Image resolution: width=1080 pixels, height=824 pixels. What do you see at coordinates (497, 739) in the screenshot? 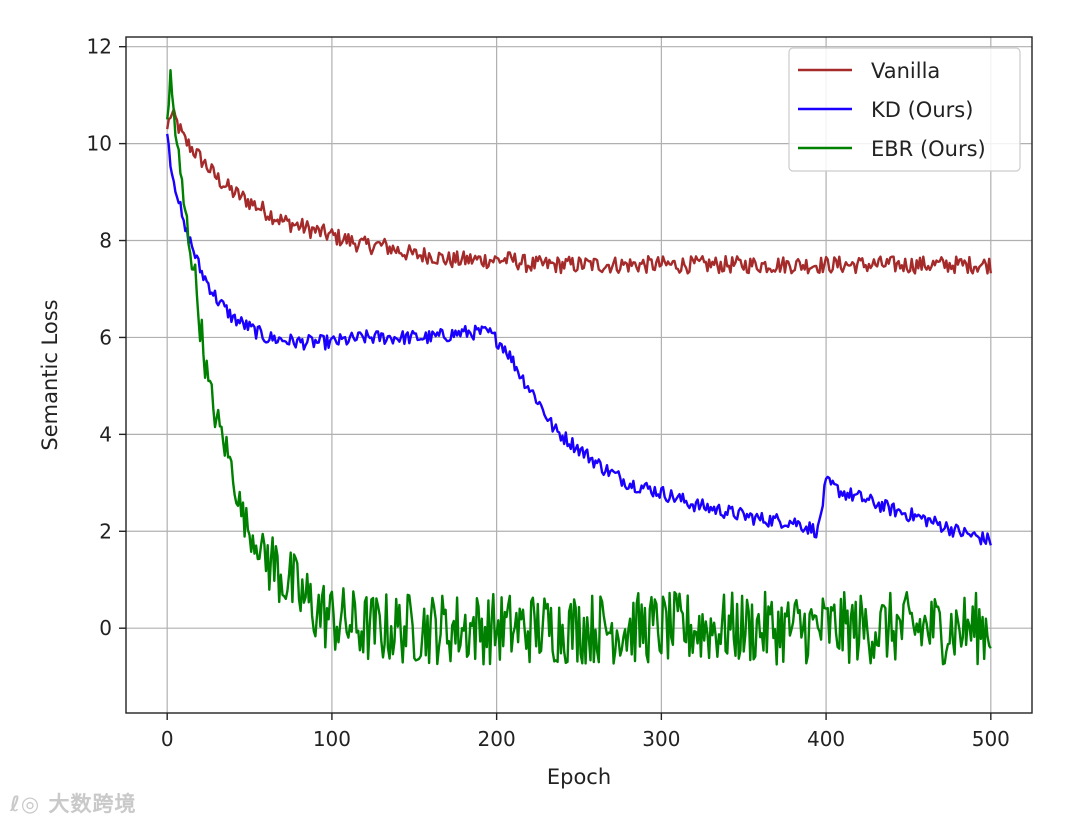
I see `x-tick-label: 200` at bounding box center [497, 739].